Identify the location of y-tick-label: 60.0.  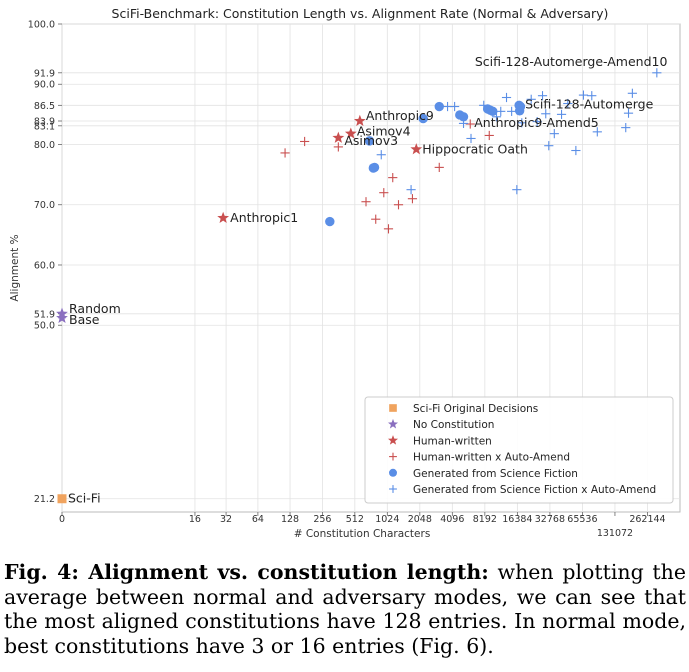
(44, 265).